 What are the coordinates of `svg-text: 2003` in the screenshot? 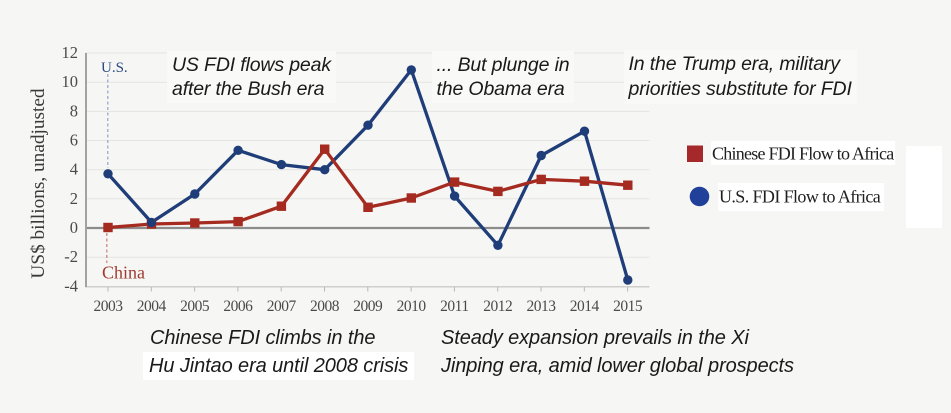 It's located at (109, 306).